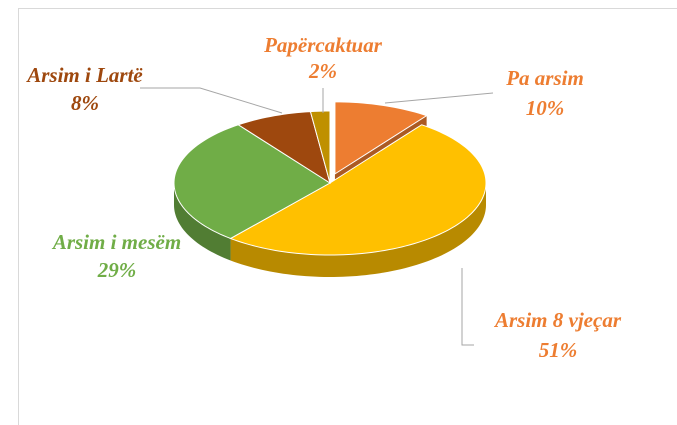  What do you see at coordinates (545, 108) in the screenshot?
I see `value-label: 10%` at bounding box center [545, 108].